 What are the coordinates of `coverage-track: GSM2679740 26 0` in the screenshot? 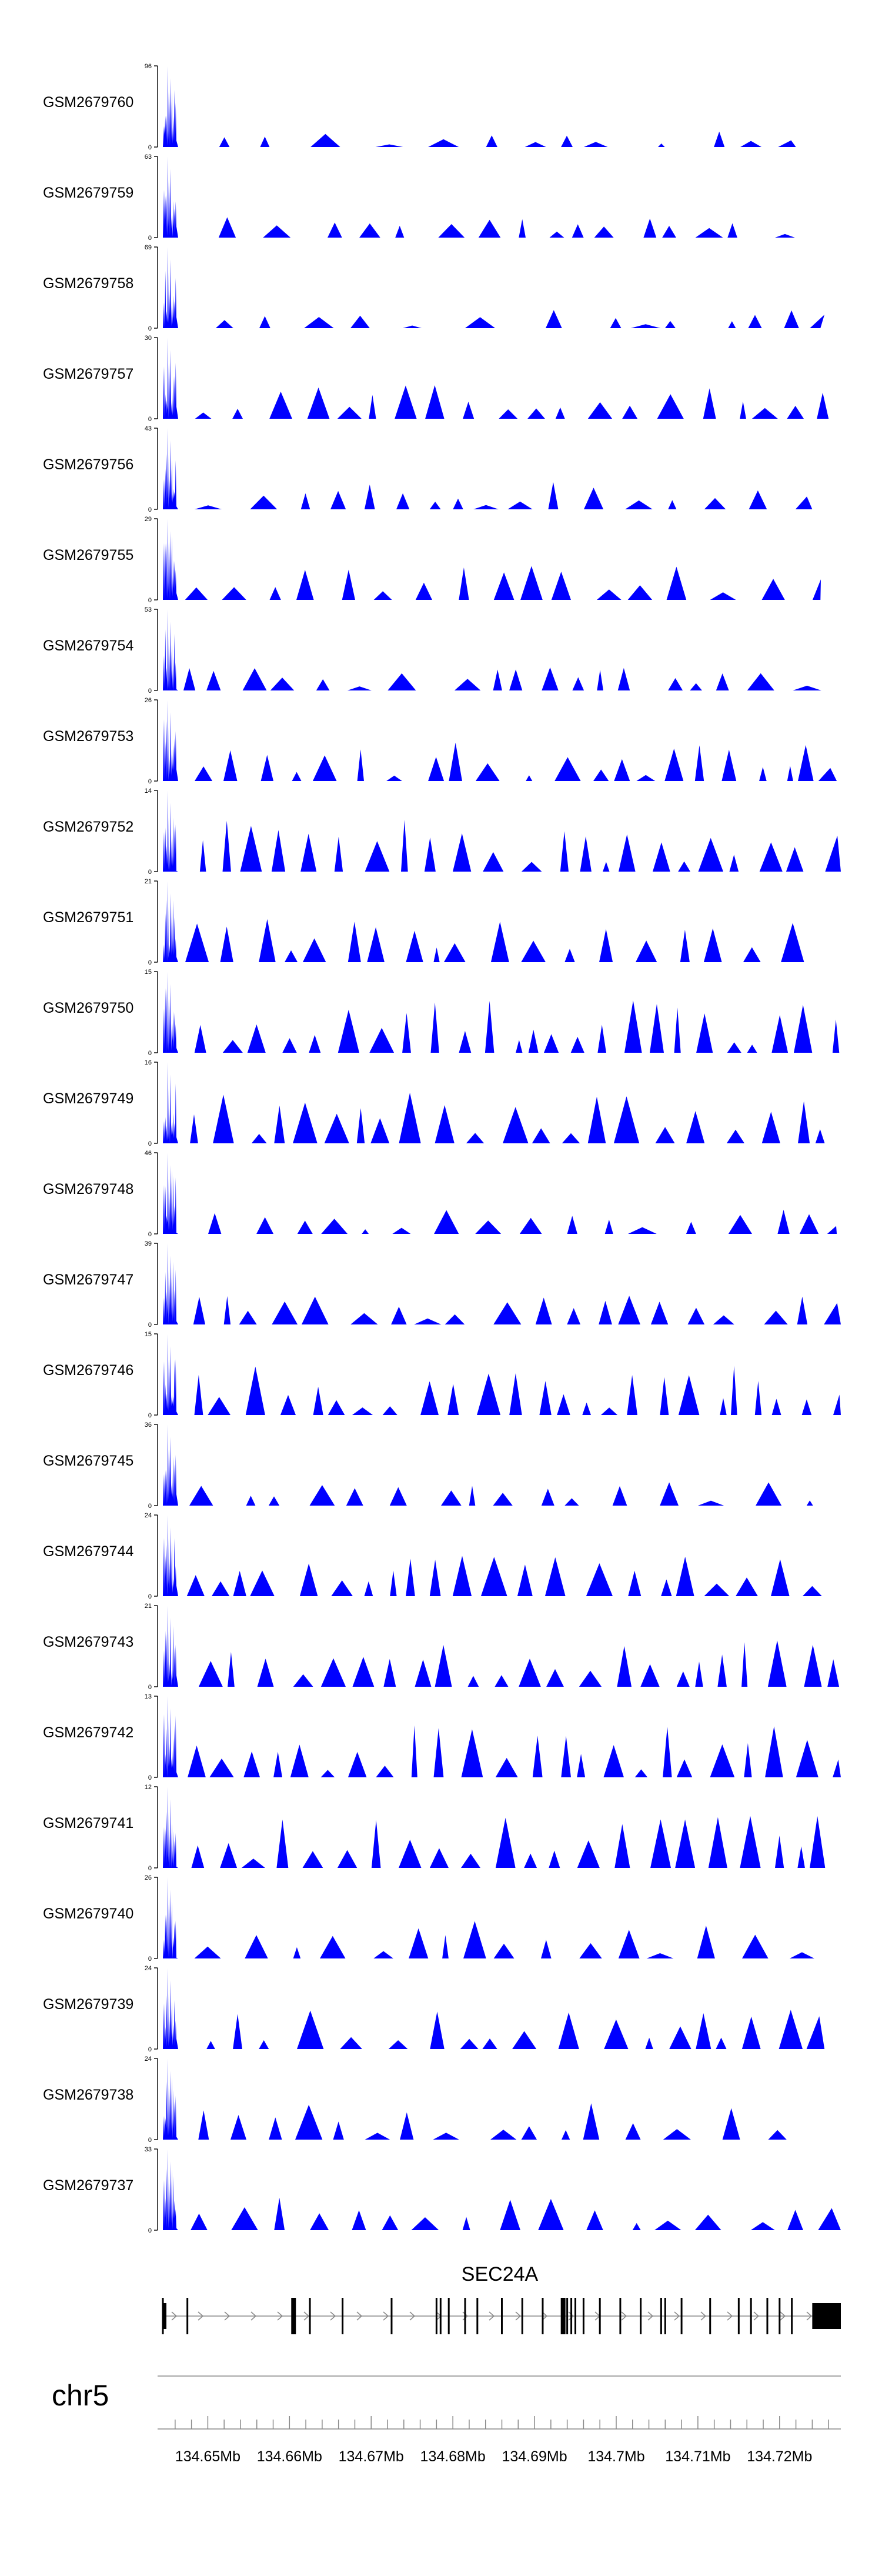 It's located at (438, 1918).